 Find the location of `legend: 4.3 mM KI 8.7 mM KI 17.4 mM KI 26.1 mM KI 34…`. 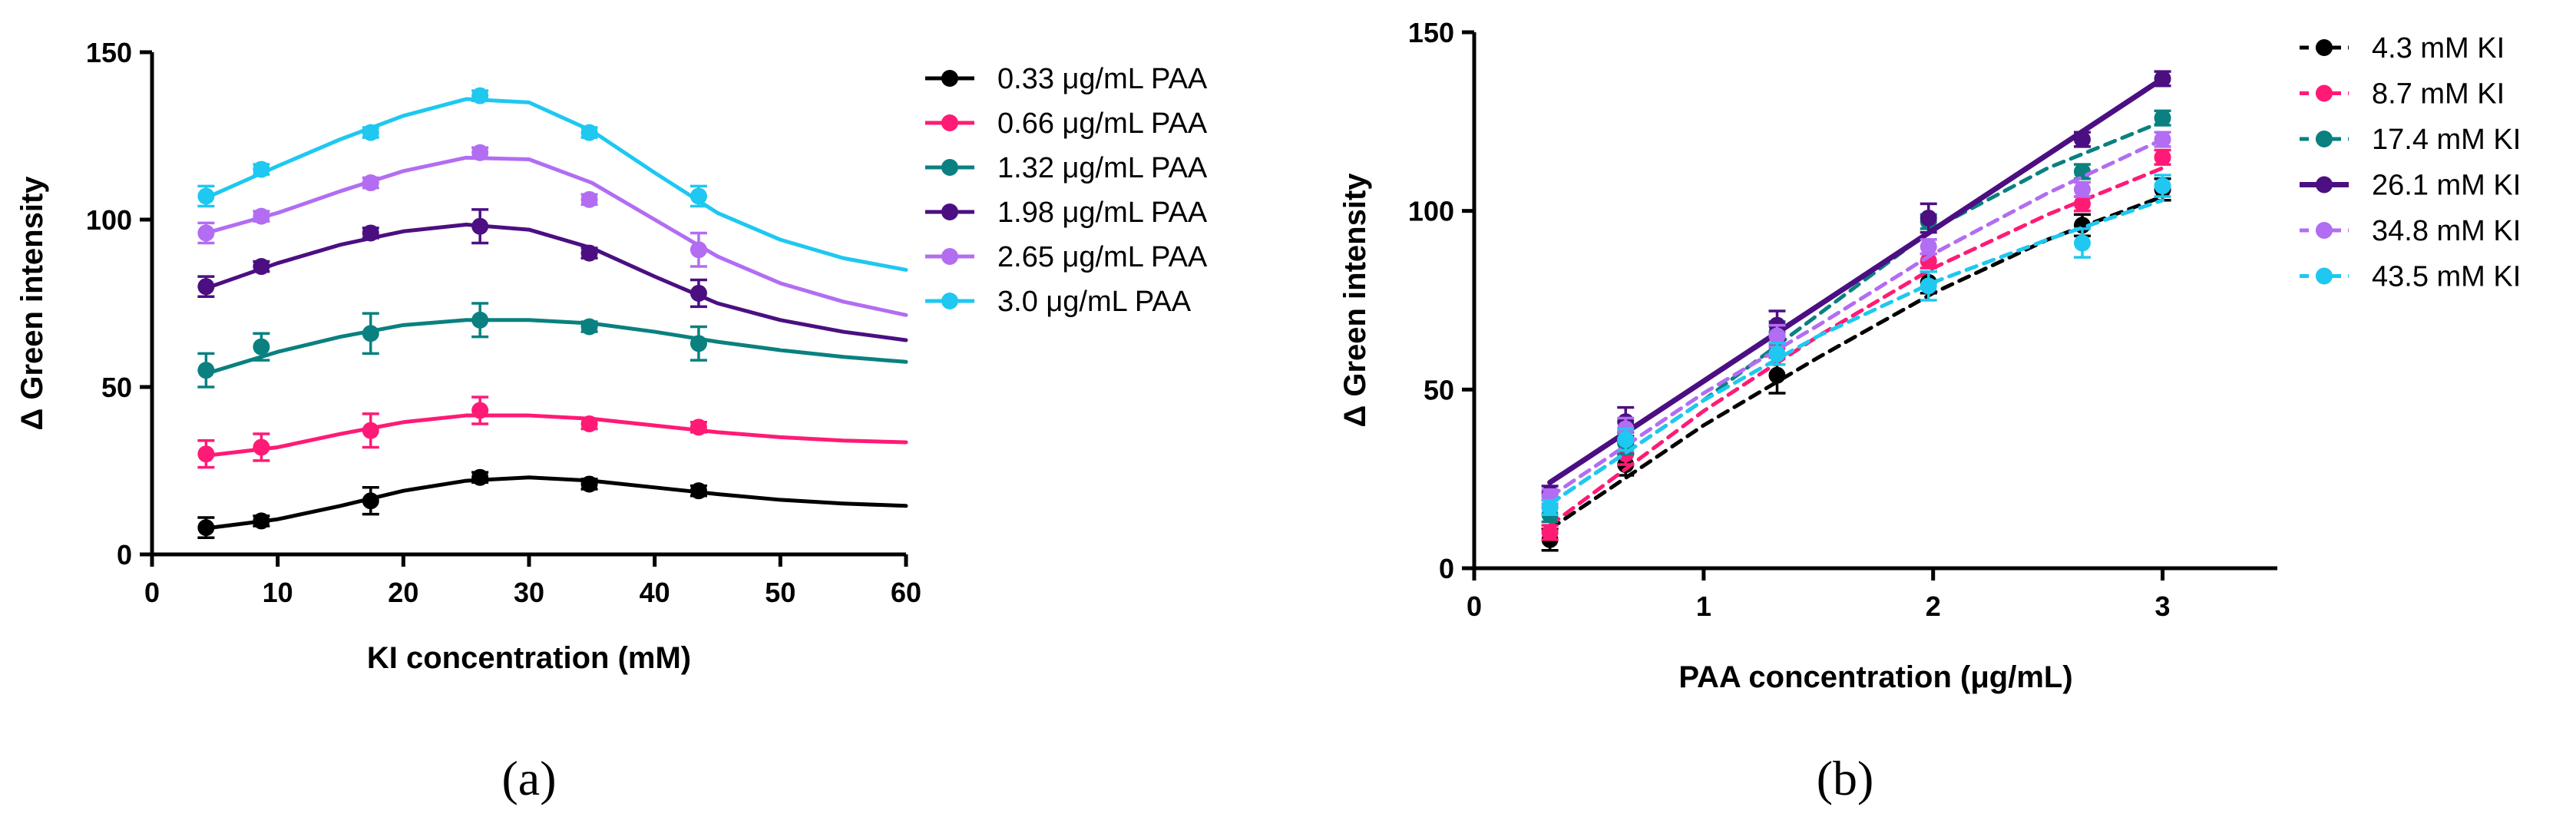

legend: 4.3 mM KI 8.7 mM KI 17.4 mM KI 26.1 mM KI 34… is located at coordinates (2410, 162).